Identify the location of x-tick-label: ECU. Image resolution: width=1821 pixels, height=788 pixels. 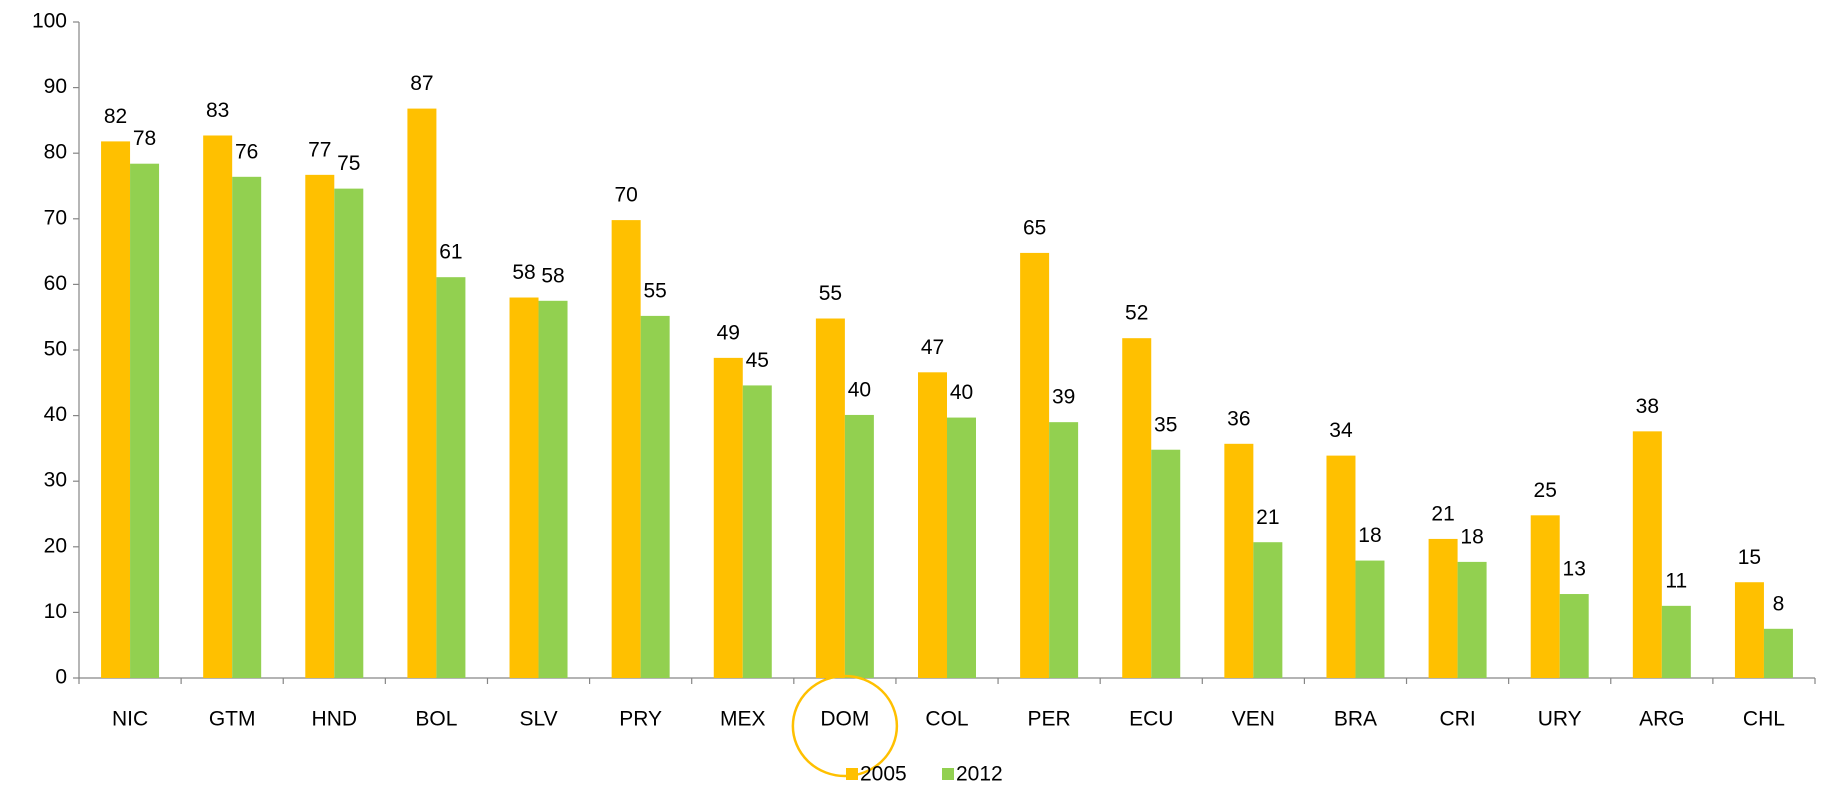
(1151, 719).